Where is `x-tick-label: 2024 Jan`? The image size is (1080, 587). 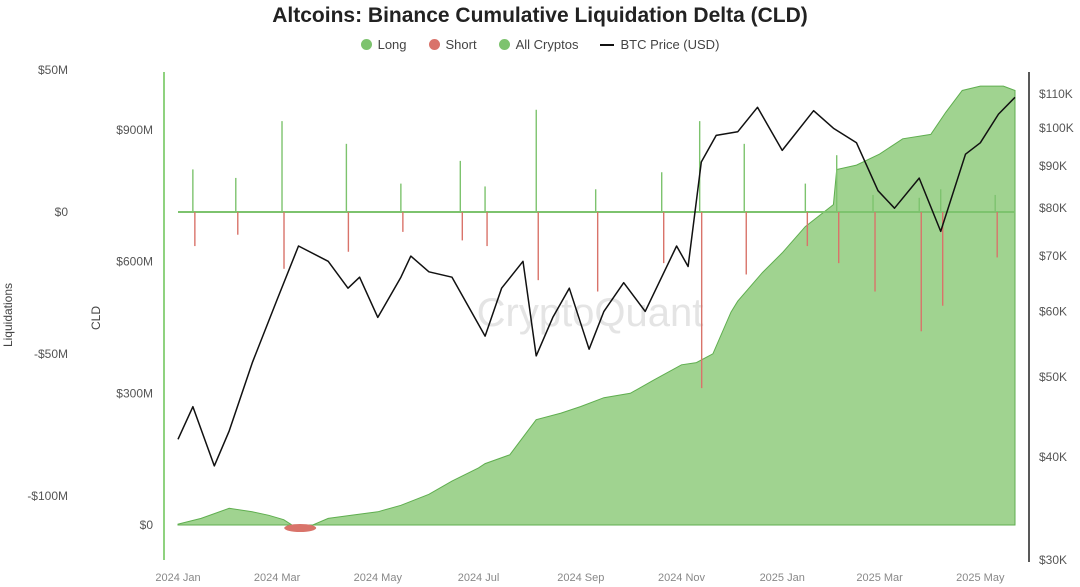 x-tick-label: 2024 Jan is located at coordinates (177, 578).